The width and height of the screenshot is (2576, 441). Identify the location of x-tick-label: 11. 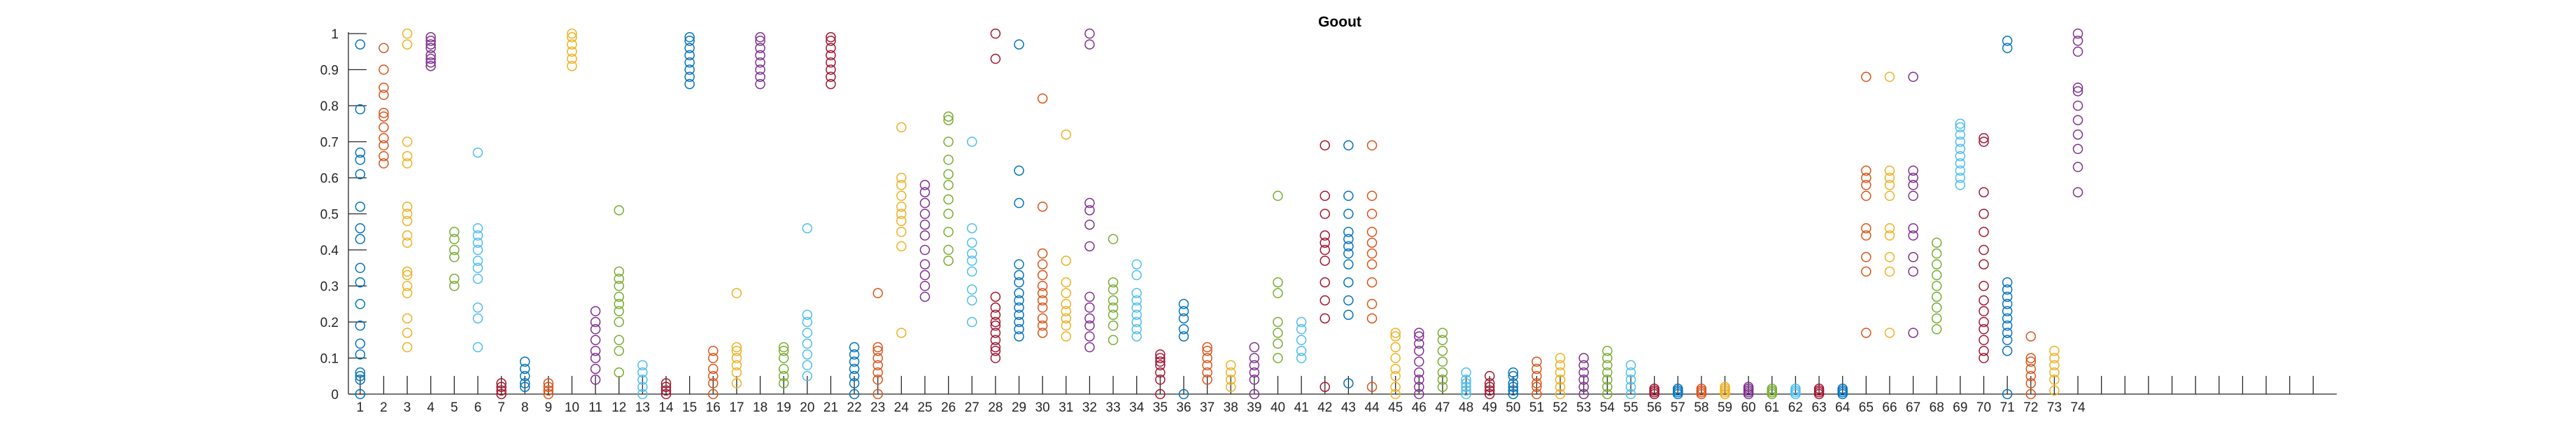
(595, 407).